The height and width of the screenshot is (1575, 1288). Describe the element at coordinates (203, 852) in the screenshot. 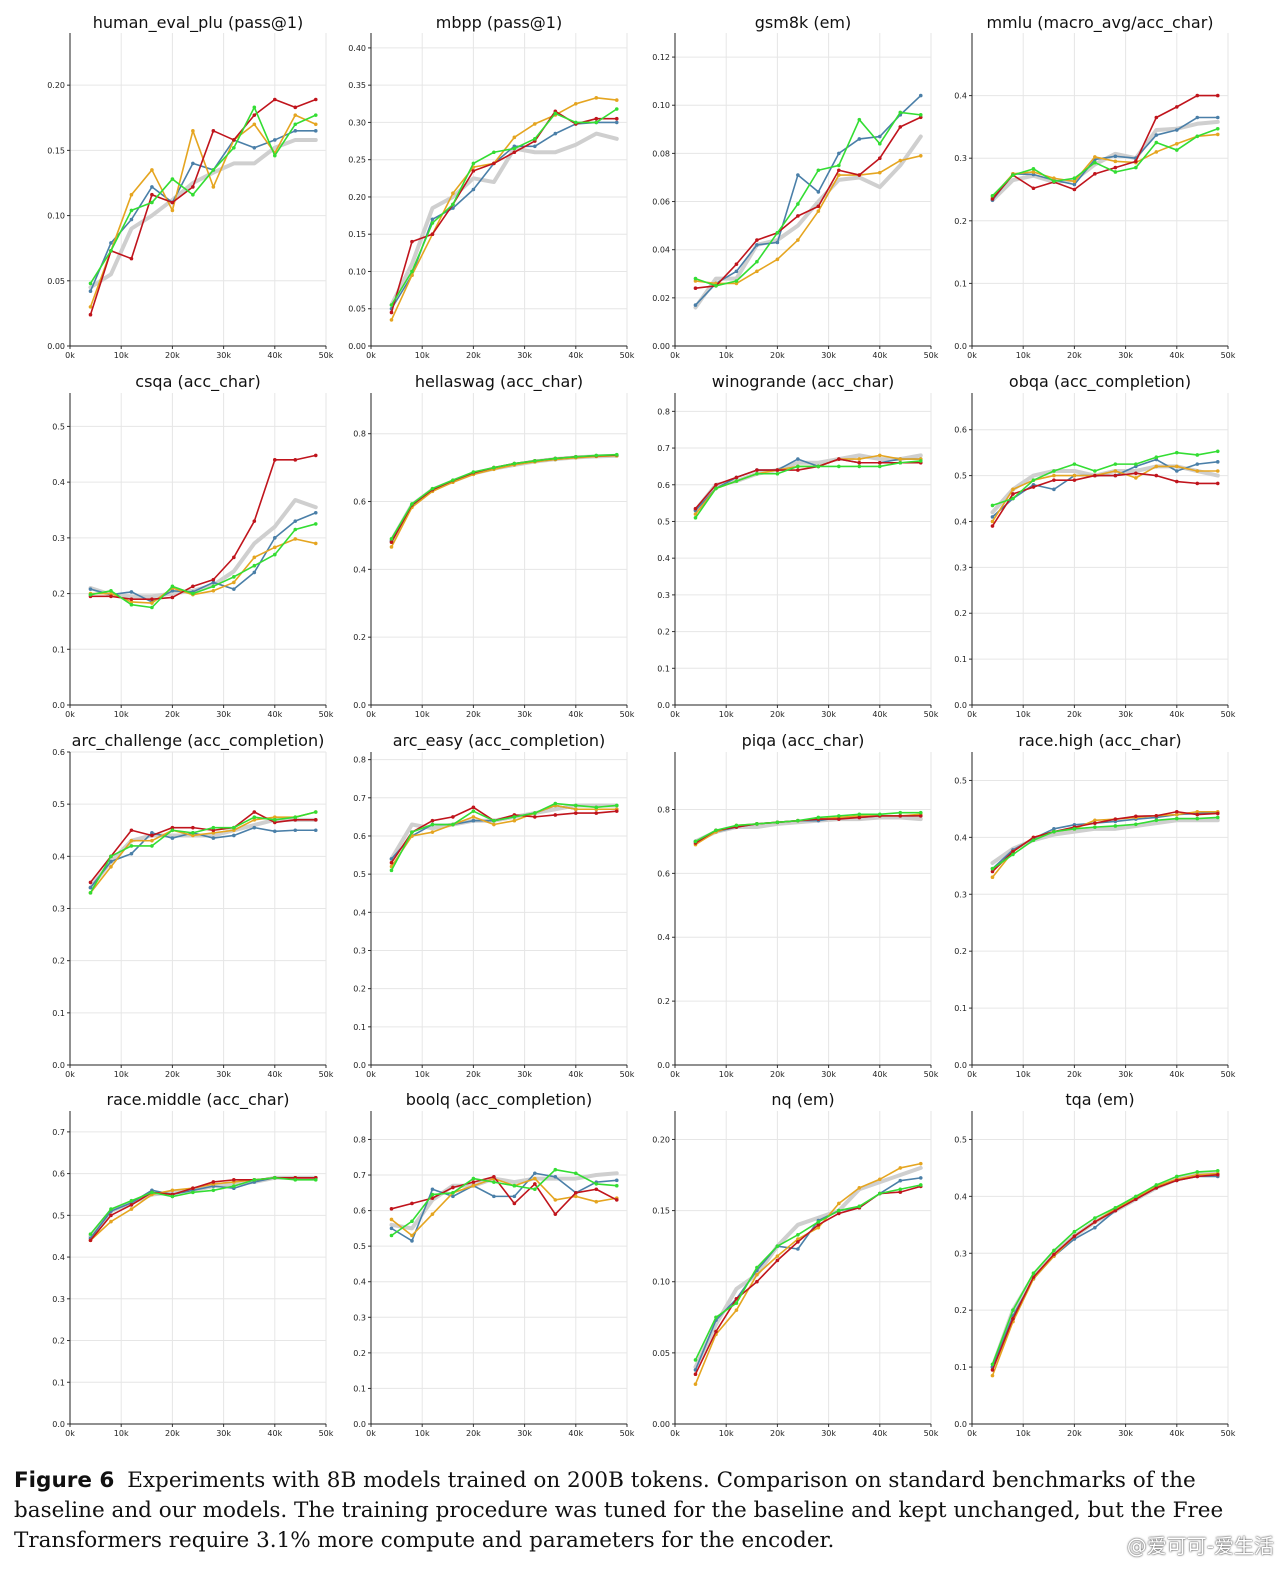

I see `series-line-green` at that location.